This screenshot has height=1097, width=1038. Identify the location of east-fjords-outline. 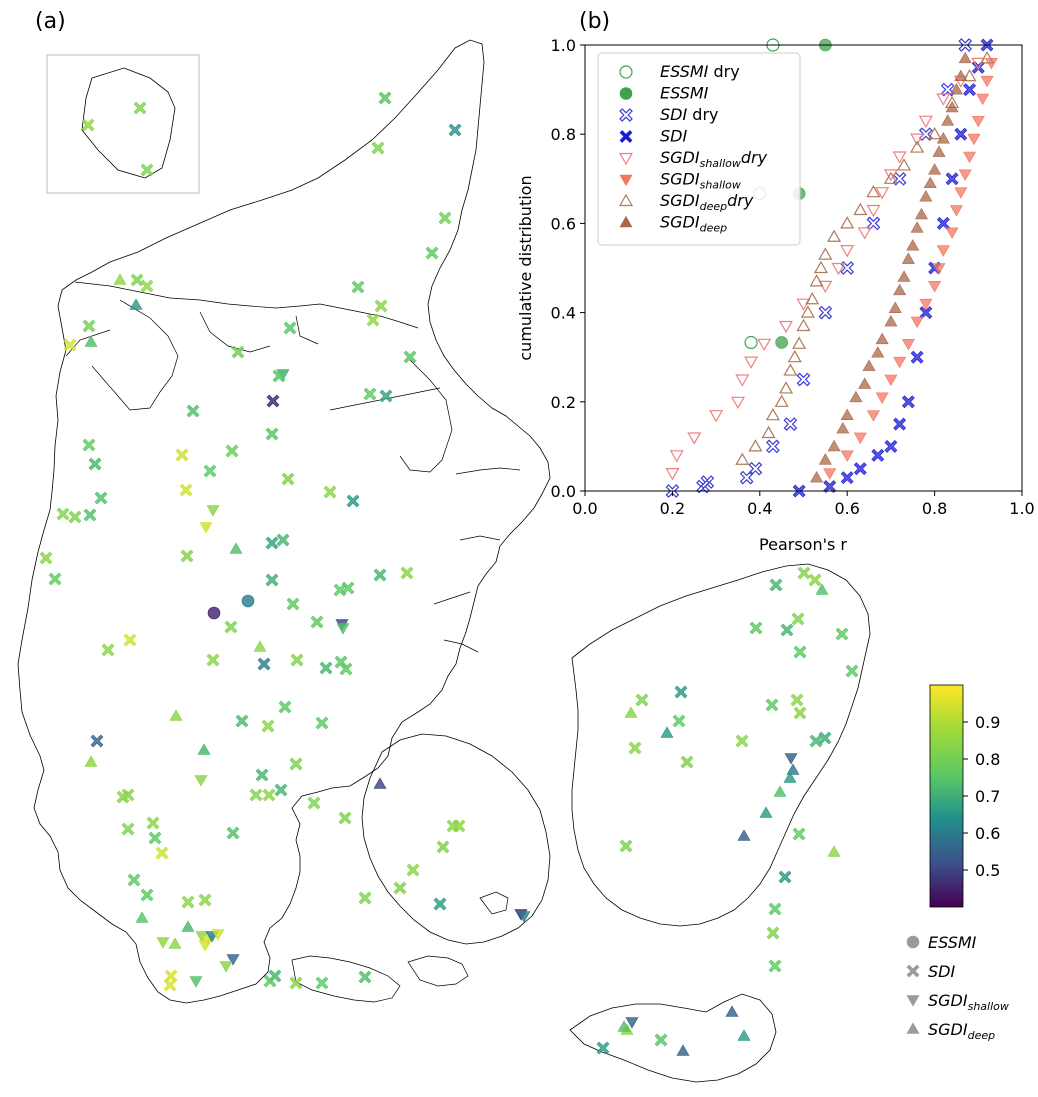
(425, 506).